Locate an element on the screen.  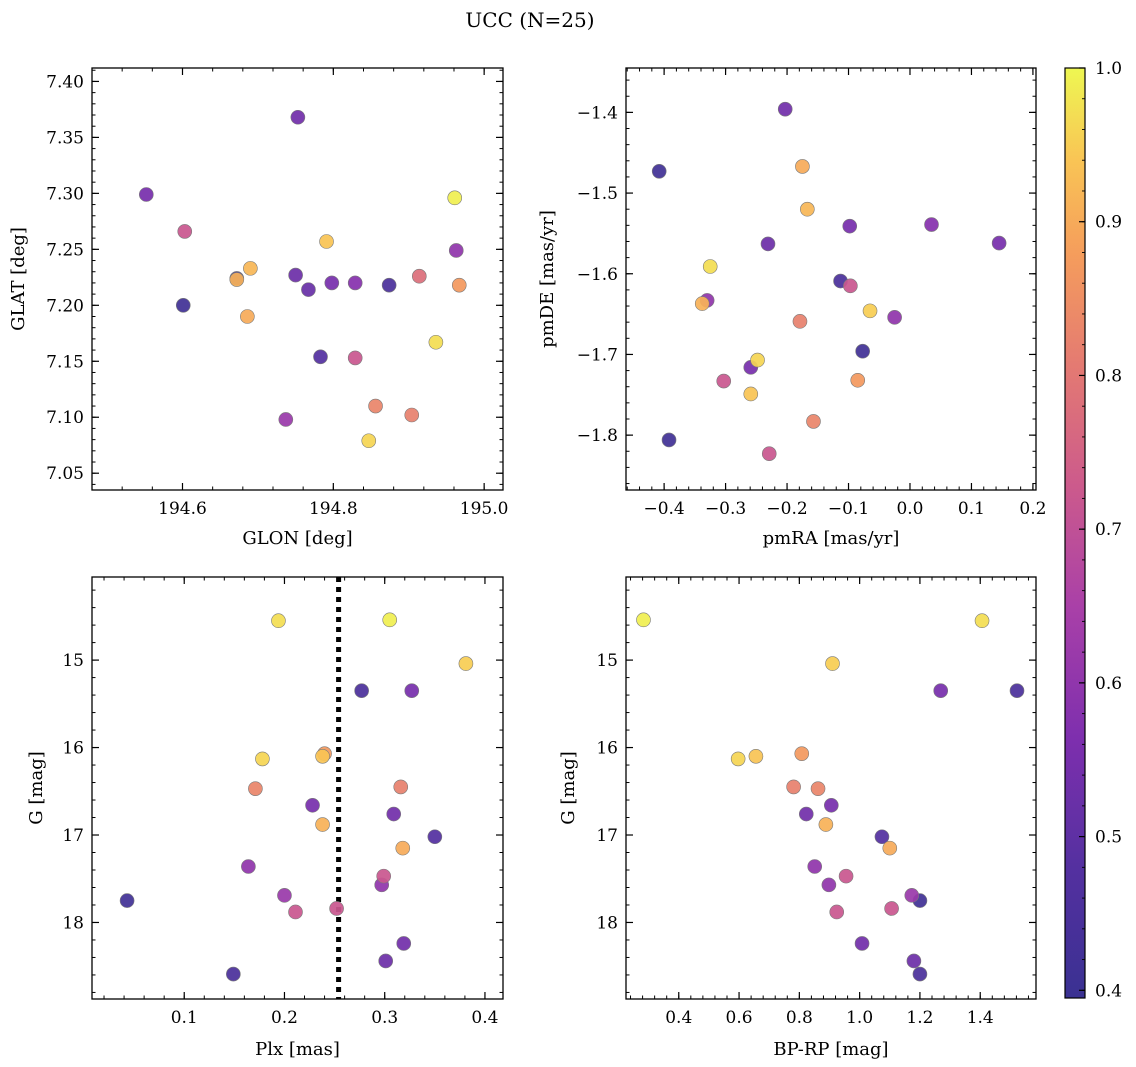
x-tick-label: 1.0 is located at coordinates (859, 1018).